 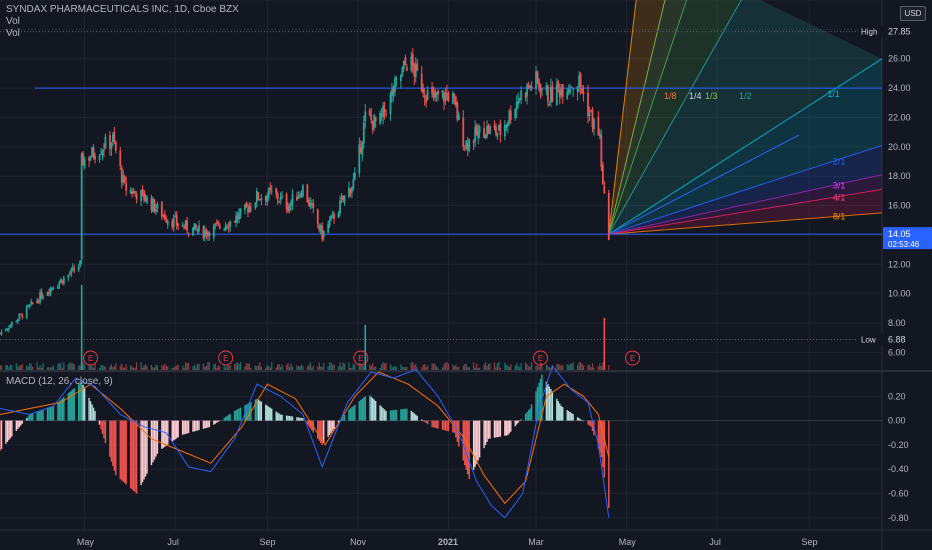 What do you see at coordinates (913, 13) in the screenshot?
I see `currency-button: USD` at bounding box center [913, 13].